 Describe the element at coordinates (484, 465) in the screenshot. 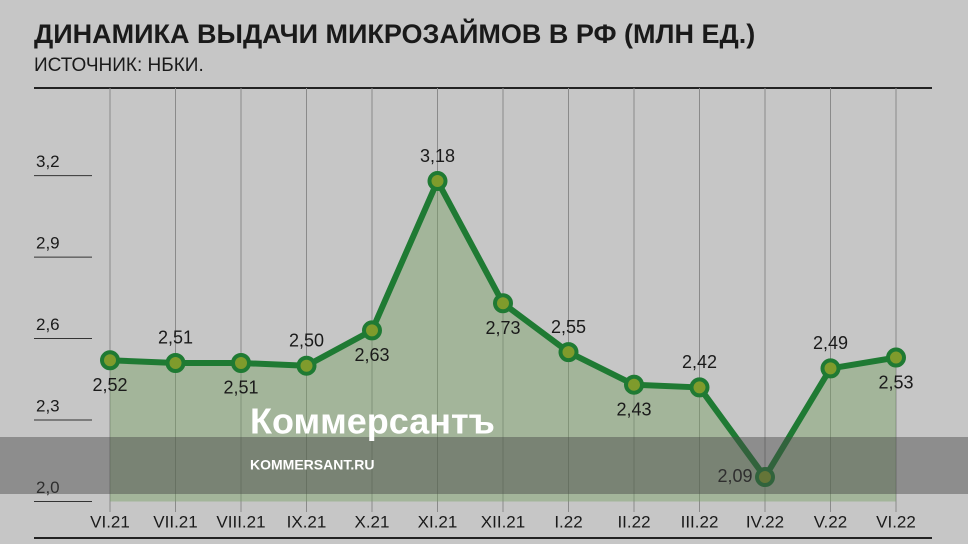

I see `watermark-band` at that location.